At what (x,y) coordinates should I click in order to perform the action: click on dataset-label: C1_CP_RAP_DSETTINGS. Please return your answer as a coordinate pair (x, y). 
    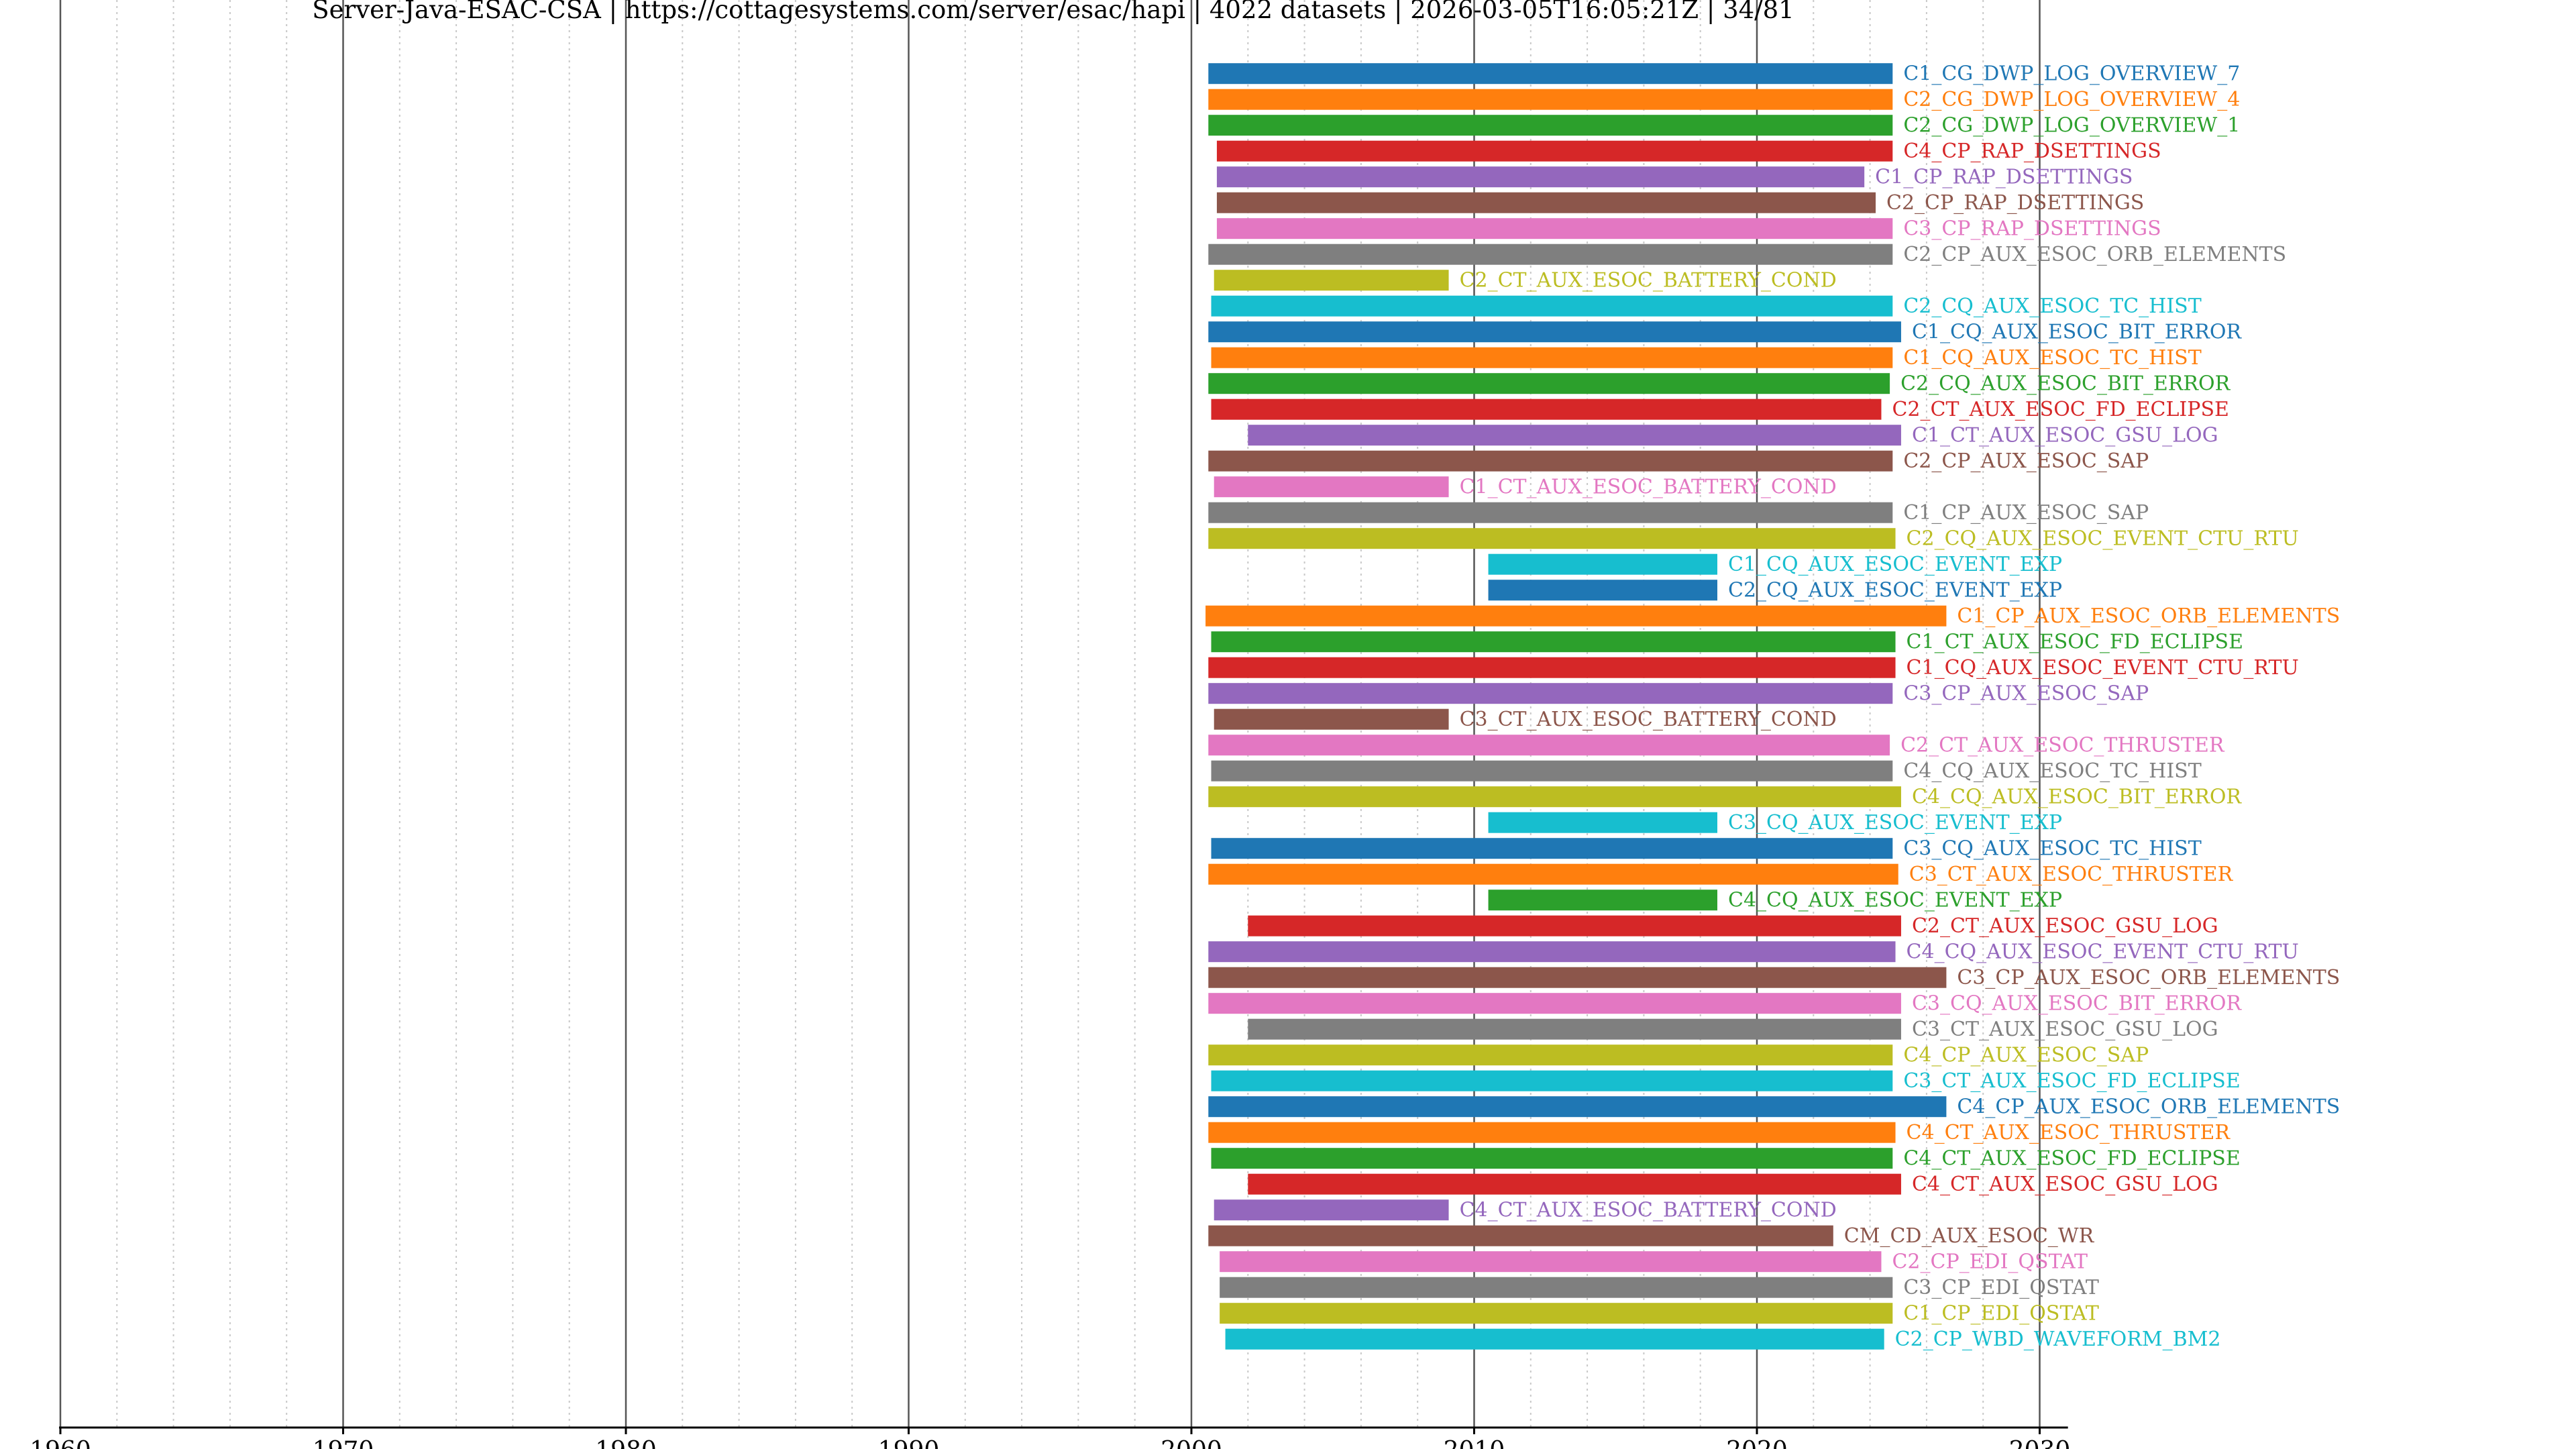
    Looking at the image, I should click on (2004, 177).